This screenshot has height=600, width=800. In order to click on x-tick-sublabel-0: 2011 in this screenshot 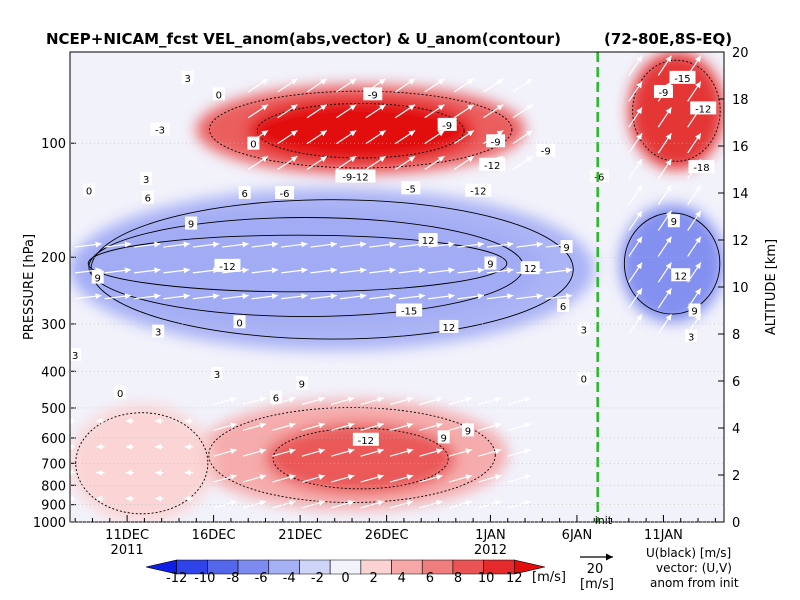, I will do `click(127, 550)`.